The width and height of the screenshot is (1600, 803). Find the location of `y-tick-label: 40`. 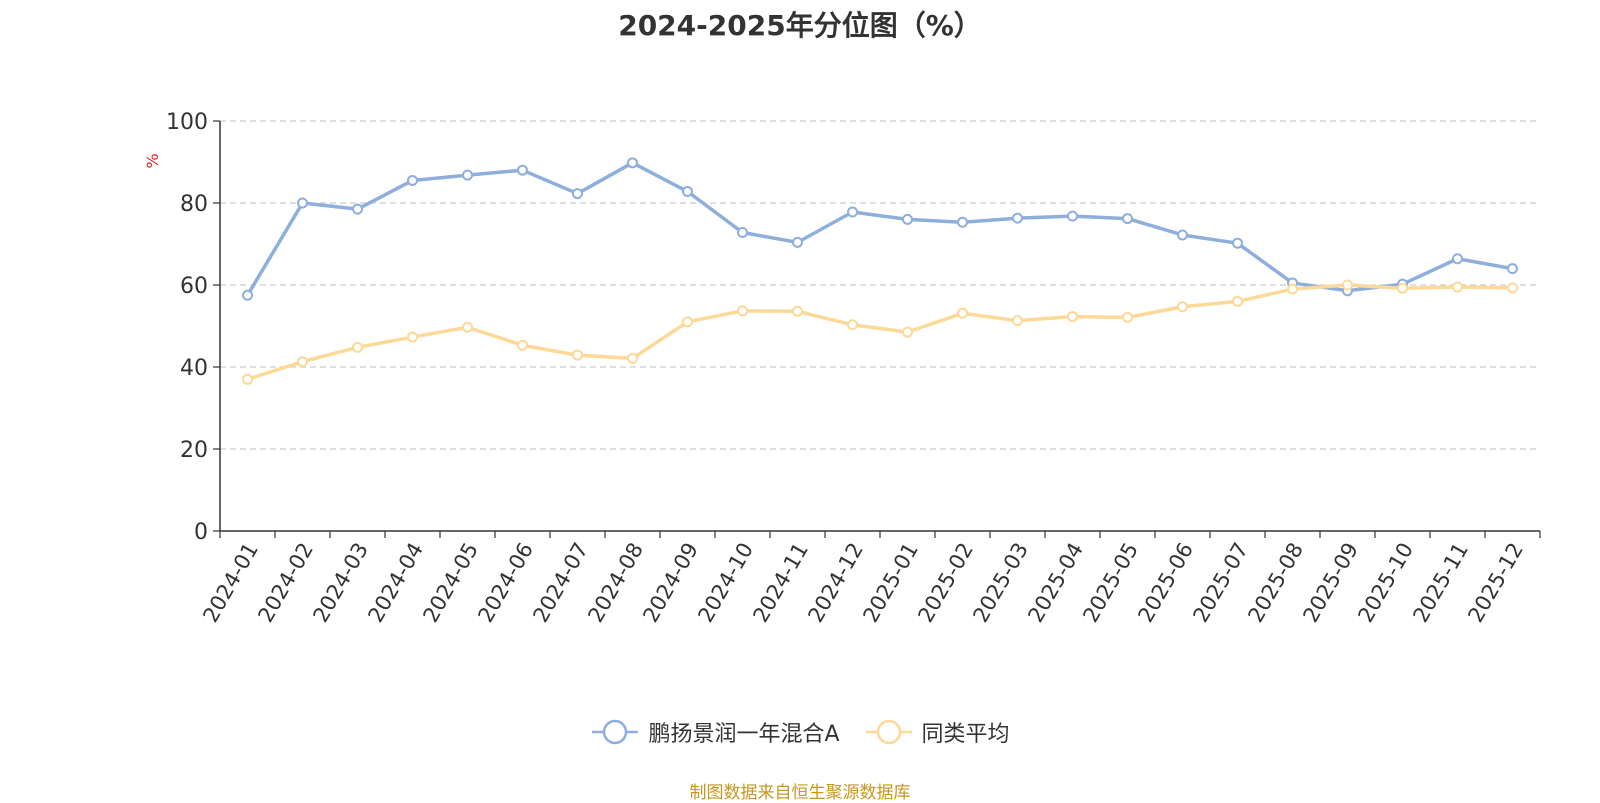

y-tick-label: 40 is located at coordinates (194, 368).